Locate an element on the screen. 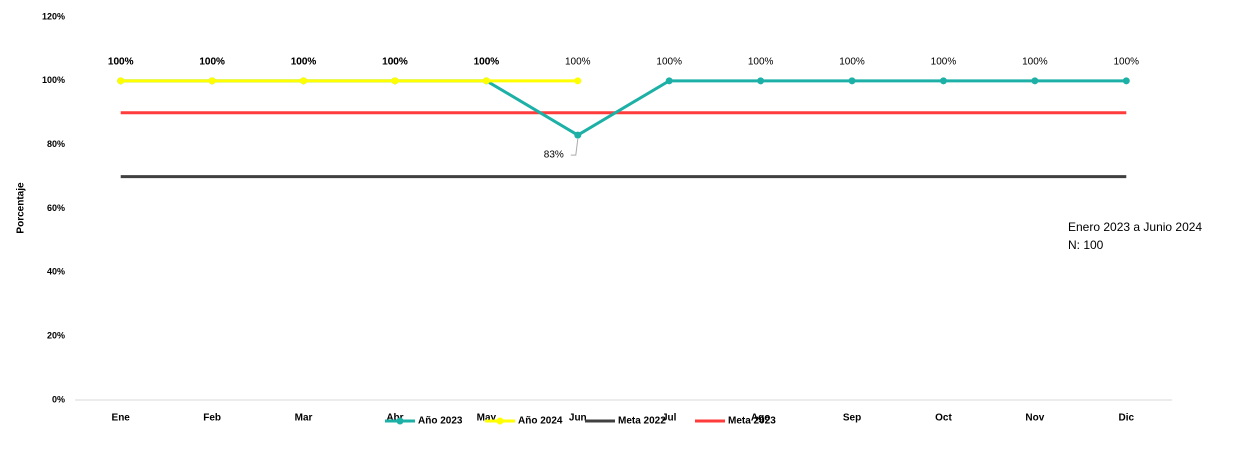  x-tick-label: Oct is located at coordinates (943, 418).